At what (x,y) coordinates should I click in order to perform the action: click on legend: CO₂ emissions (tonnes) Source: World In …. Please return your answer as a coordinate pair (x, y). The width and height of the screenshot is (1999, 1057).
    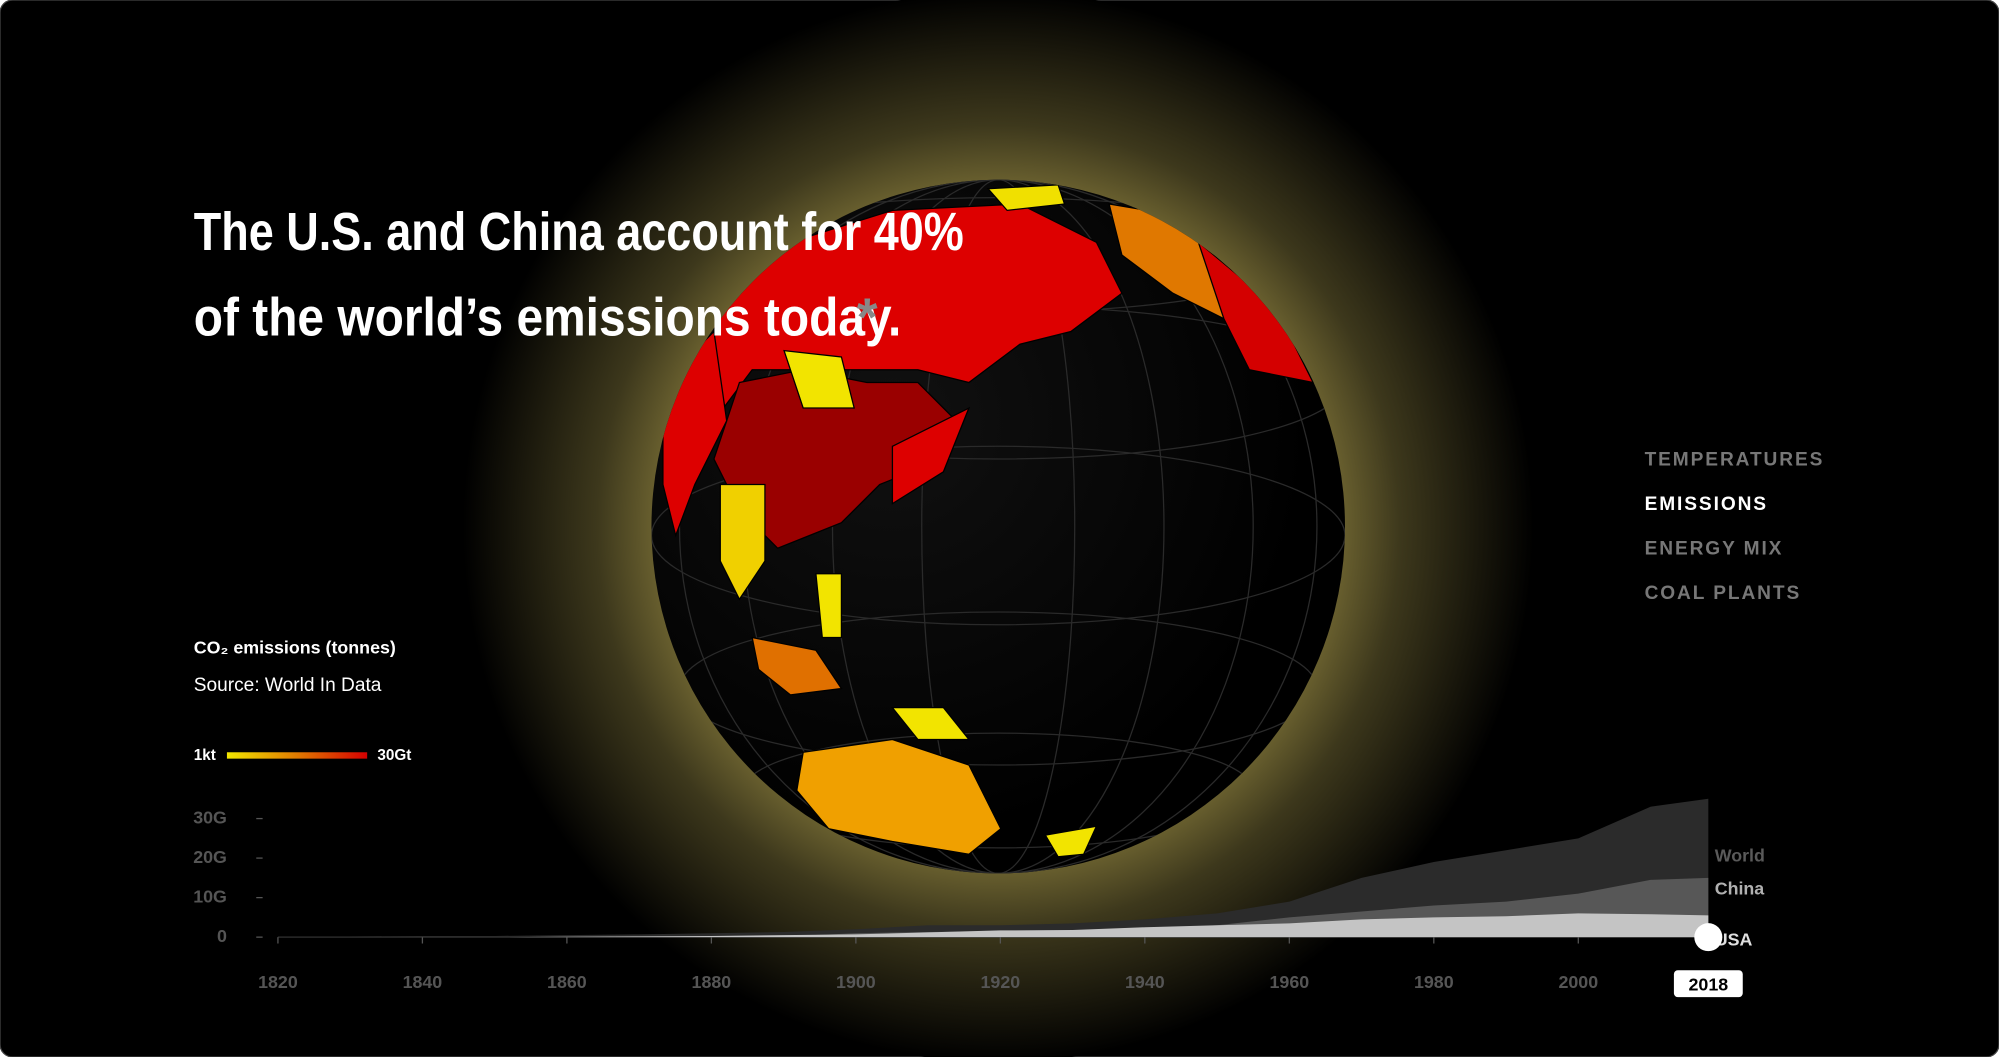
    Looking at the image, I should click on (303, 701).